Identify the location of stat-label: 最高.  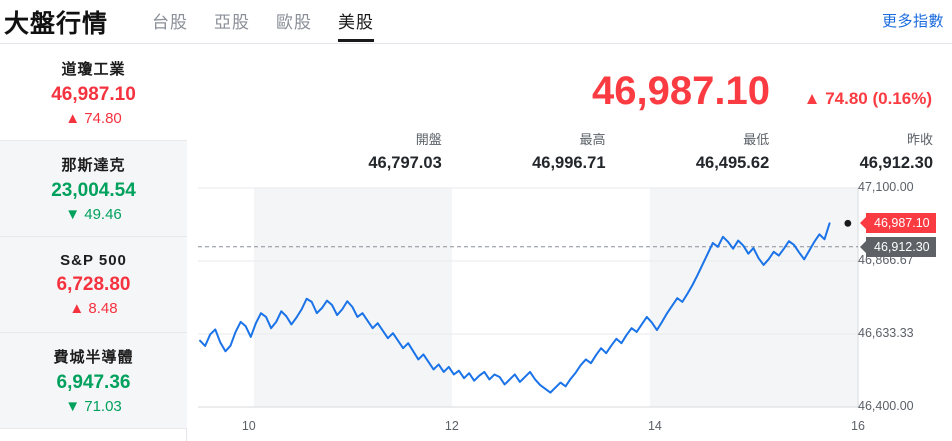
(592, 139).